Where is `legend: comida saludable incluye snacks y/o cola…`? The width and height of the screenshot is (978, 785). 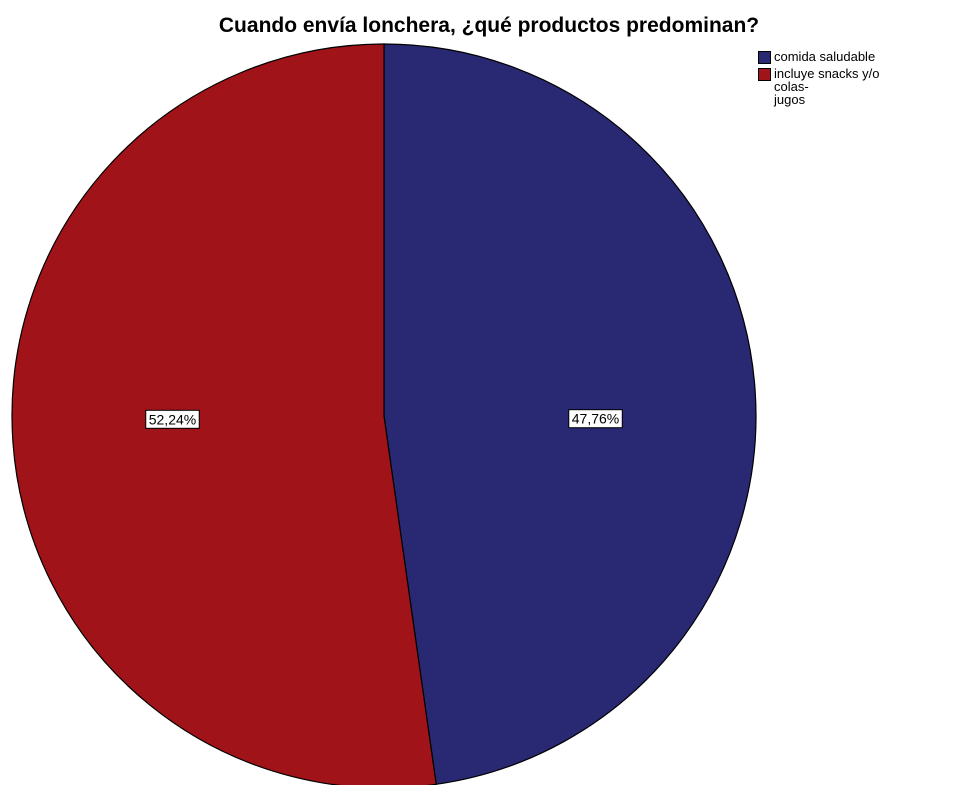 legend: comida saludable incluye snacks y/o cola… is located at coordinates (836, 79).